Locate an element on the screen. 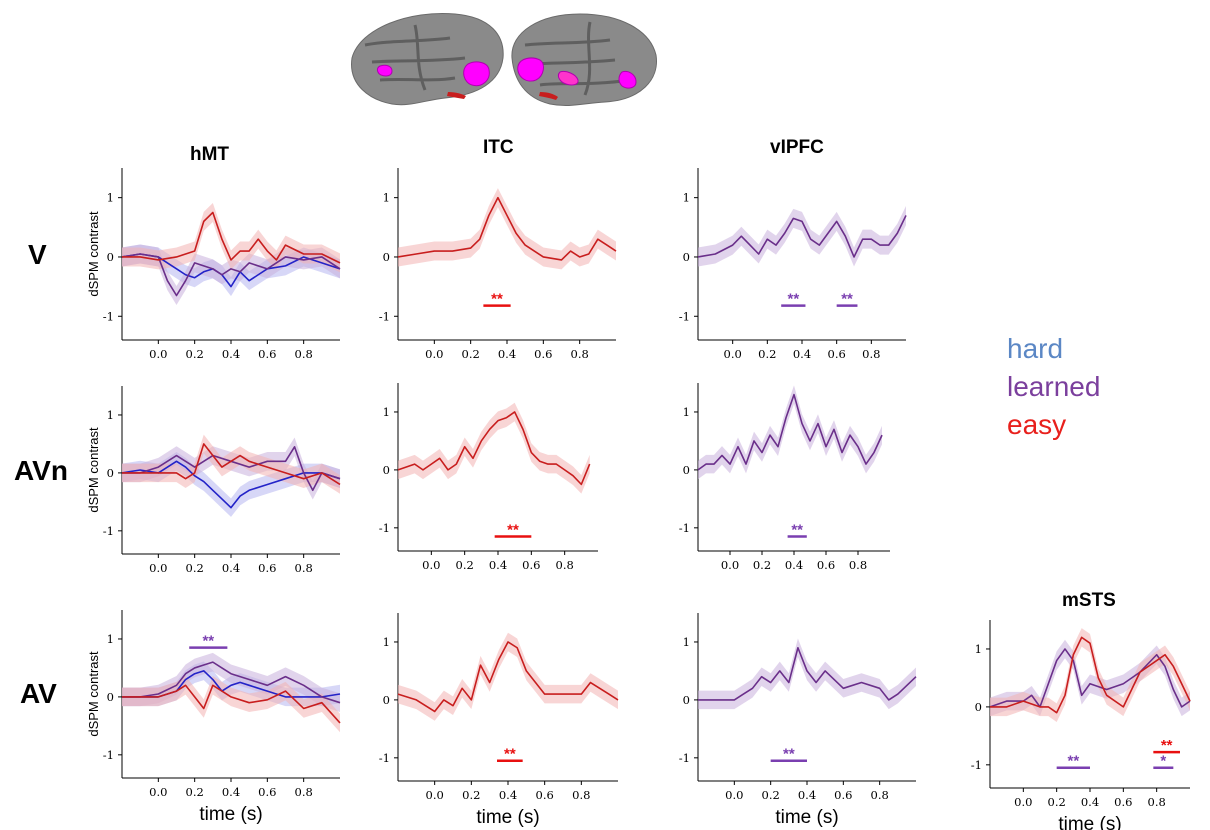 This screenshot has height=830, width=1210. significance-label: * is located at coordinates (1163, 761).